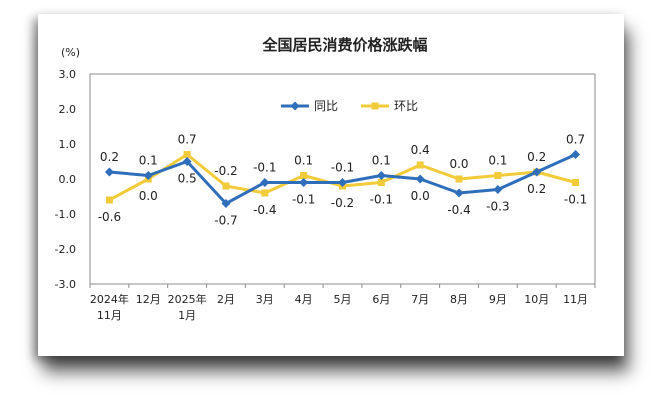 The image size is (660, 411). Describe the element at coordinates (304, 299) in the screenshot. I see `x-tick-label: 4月` at that location.